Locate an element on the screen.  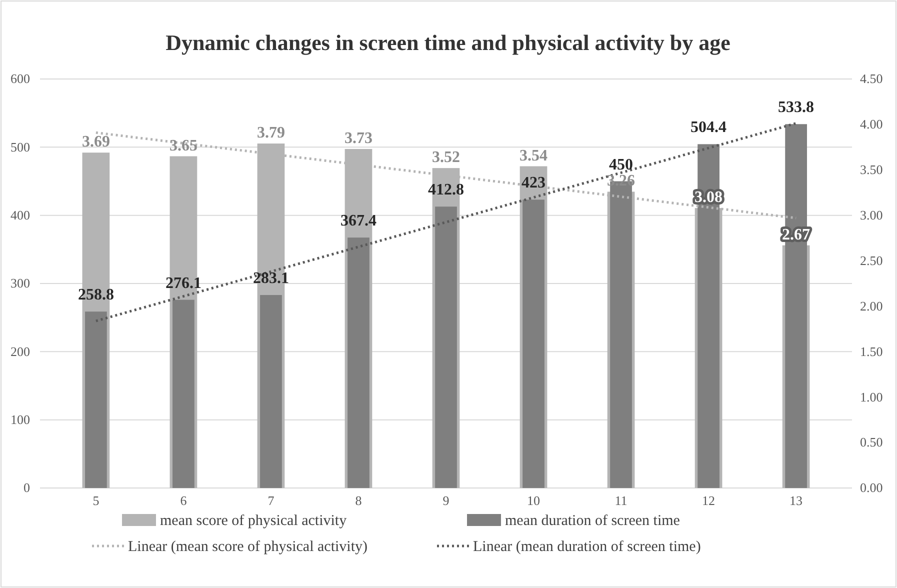
y-tick-label: 200 is located at coordinates (20, 351).